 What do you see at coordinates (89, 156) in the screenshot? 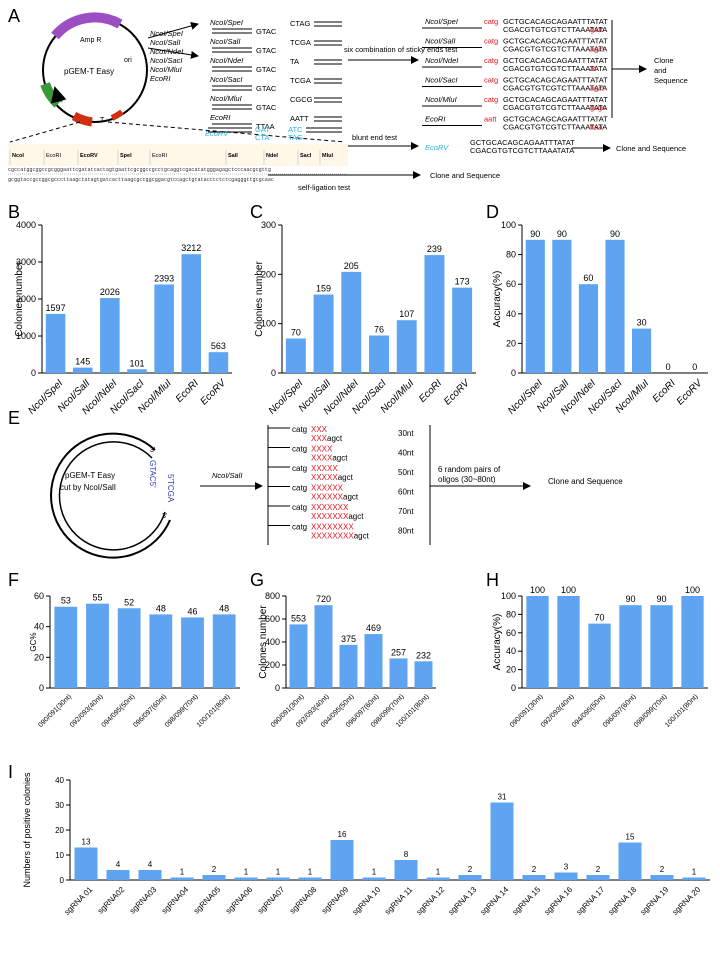
I see `site-label-ecorv-2: EcoRV` at bounding box center [89, 156].